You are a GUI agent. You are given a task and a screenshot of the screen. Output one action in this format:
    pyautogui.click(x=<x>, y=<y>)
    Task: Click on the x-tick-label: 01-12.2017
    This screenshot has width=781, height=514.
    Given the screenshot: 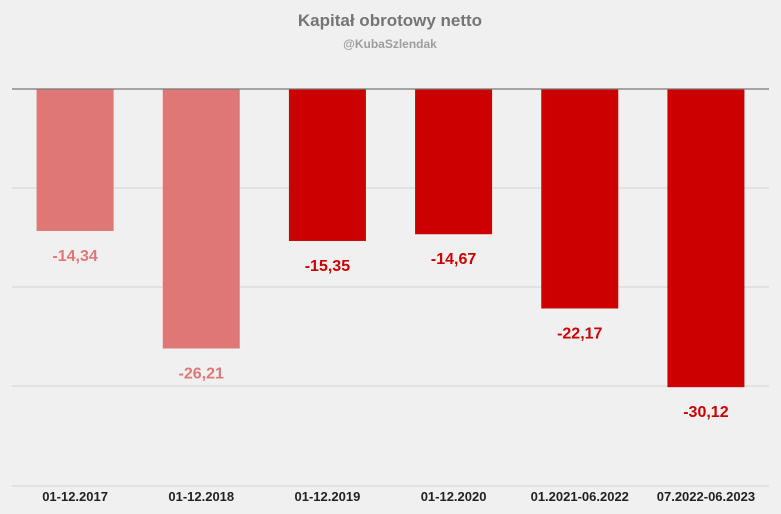 What is the action you would take?
    pyautogui.click(x=75, y=496)
    